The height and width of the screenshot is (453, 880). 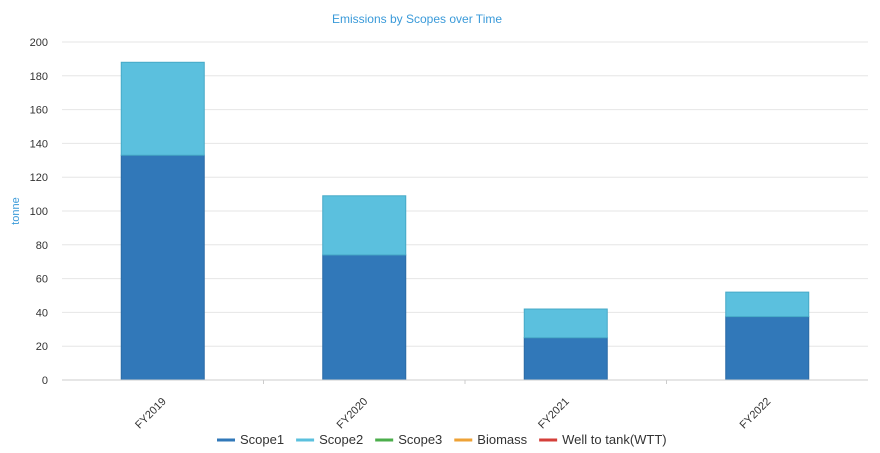 I want to click on y-axis-ticks: 0 20 40 60 80 100 120 140 160 180 200, so click(x=39, y=212).